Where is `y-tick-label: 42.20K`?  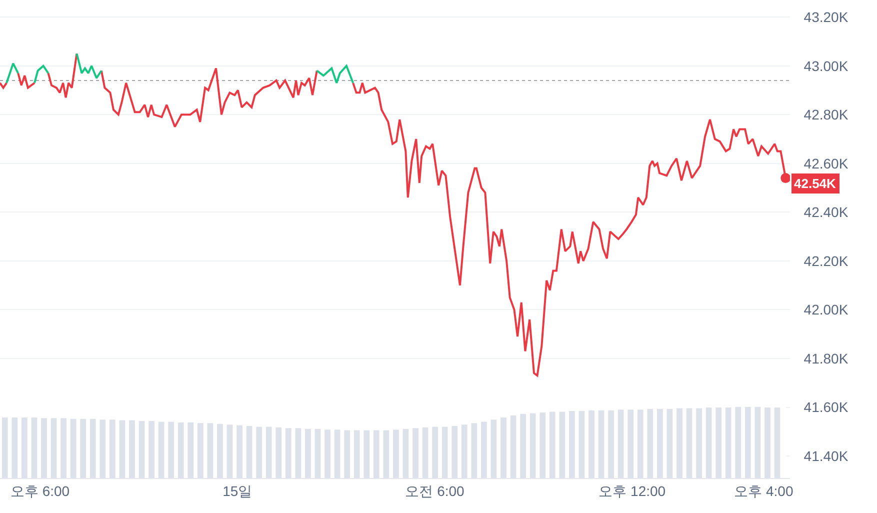 y-tick-label: 42.20K is located at coordinates (826, 260).